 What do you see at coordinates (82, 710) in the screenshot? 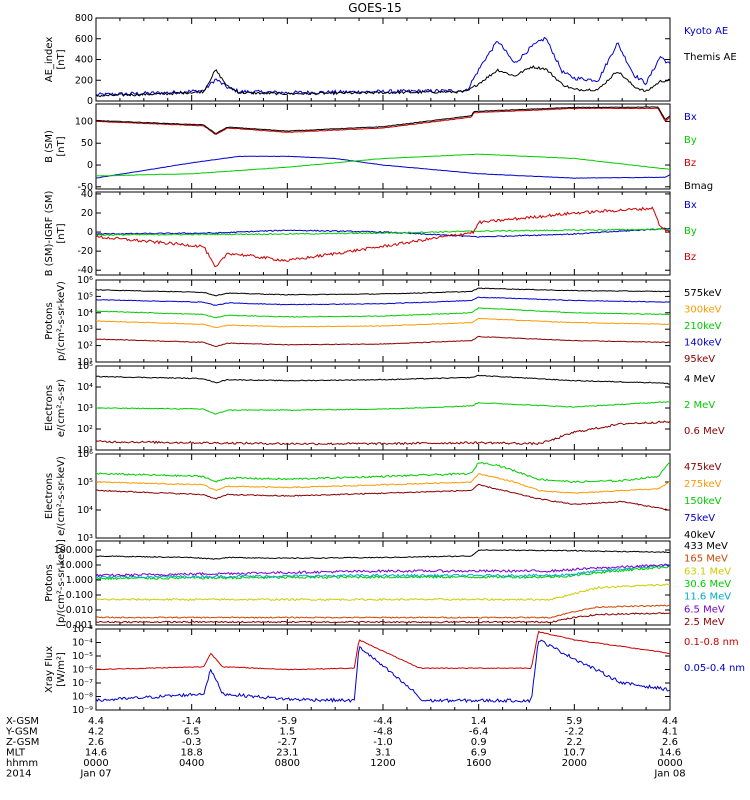
I see `y-tick-label: 10⁻⁹` at bounding box center [82, 710].